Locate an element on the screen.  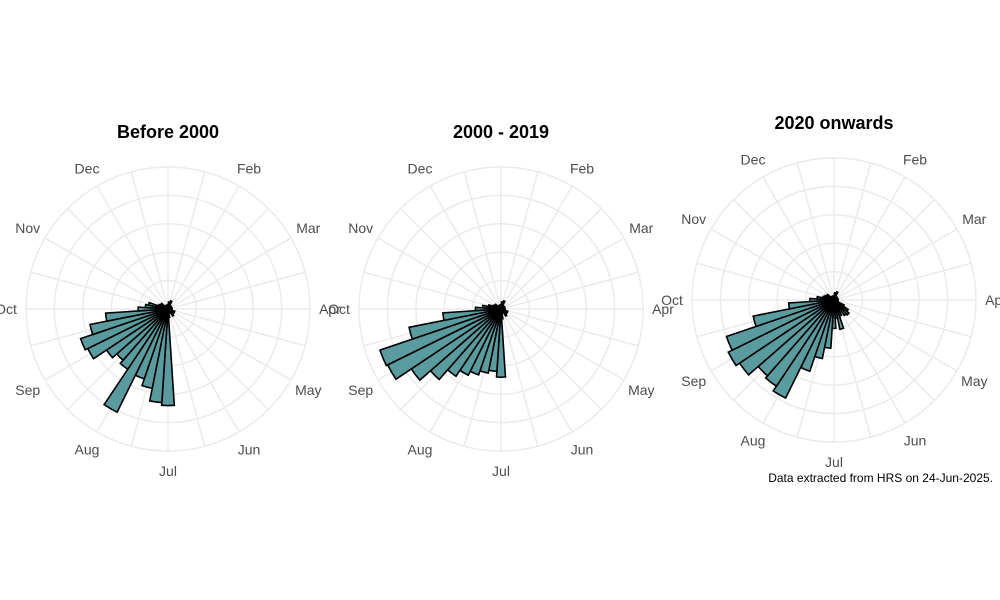
panel-title: Before 2000 is located at coordinates (168, 132).